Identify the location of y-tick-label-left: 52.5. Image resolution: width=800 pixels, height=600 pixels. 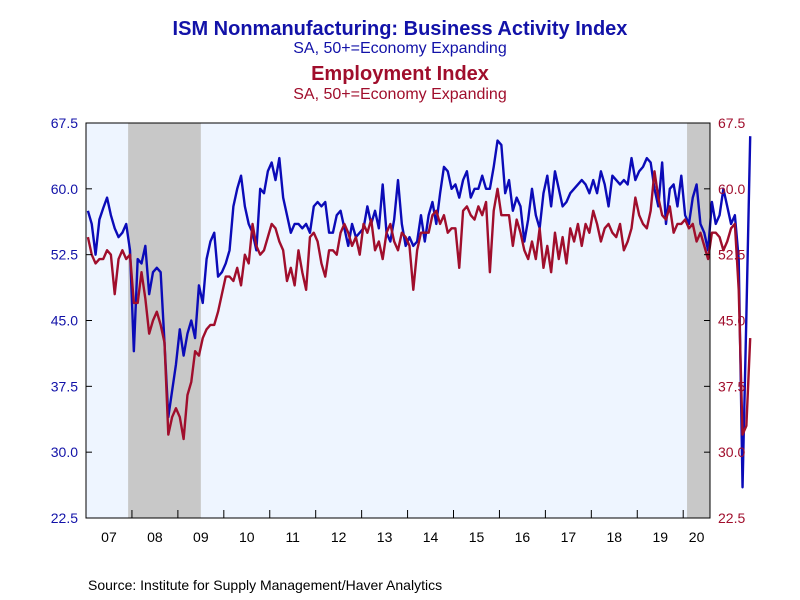
(64, 255).